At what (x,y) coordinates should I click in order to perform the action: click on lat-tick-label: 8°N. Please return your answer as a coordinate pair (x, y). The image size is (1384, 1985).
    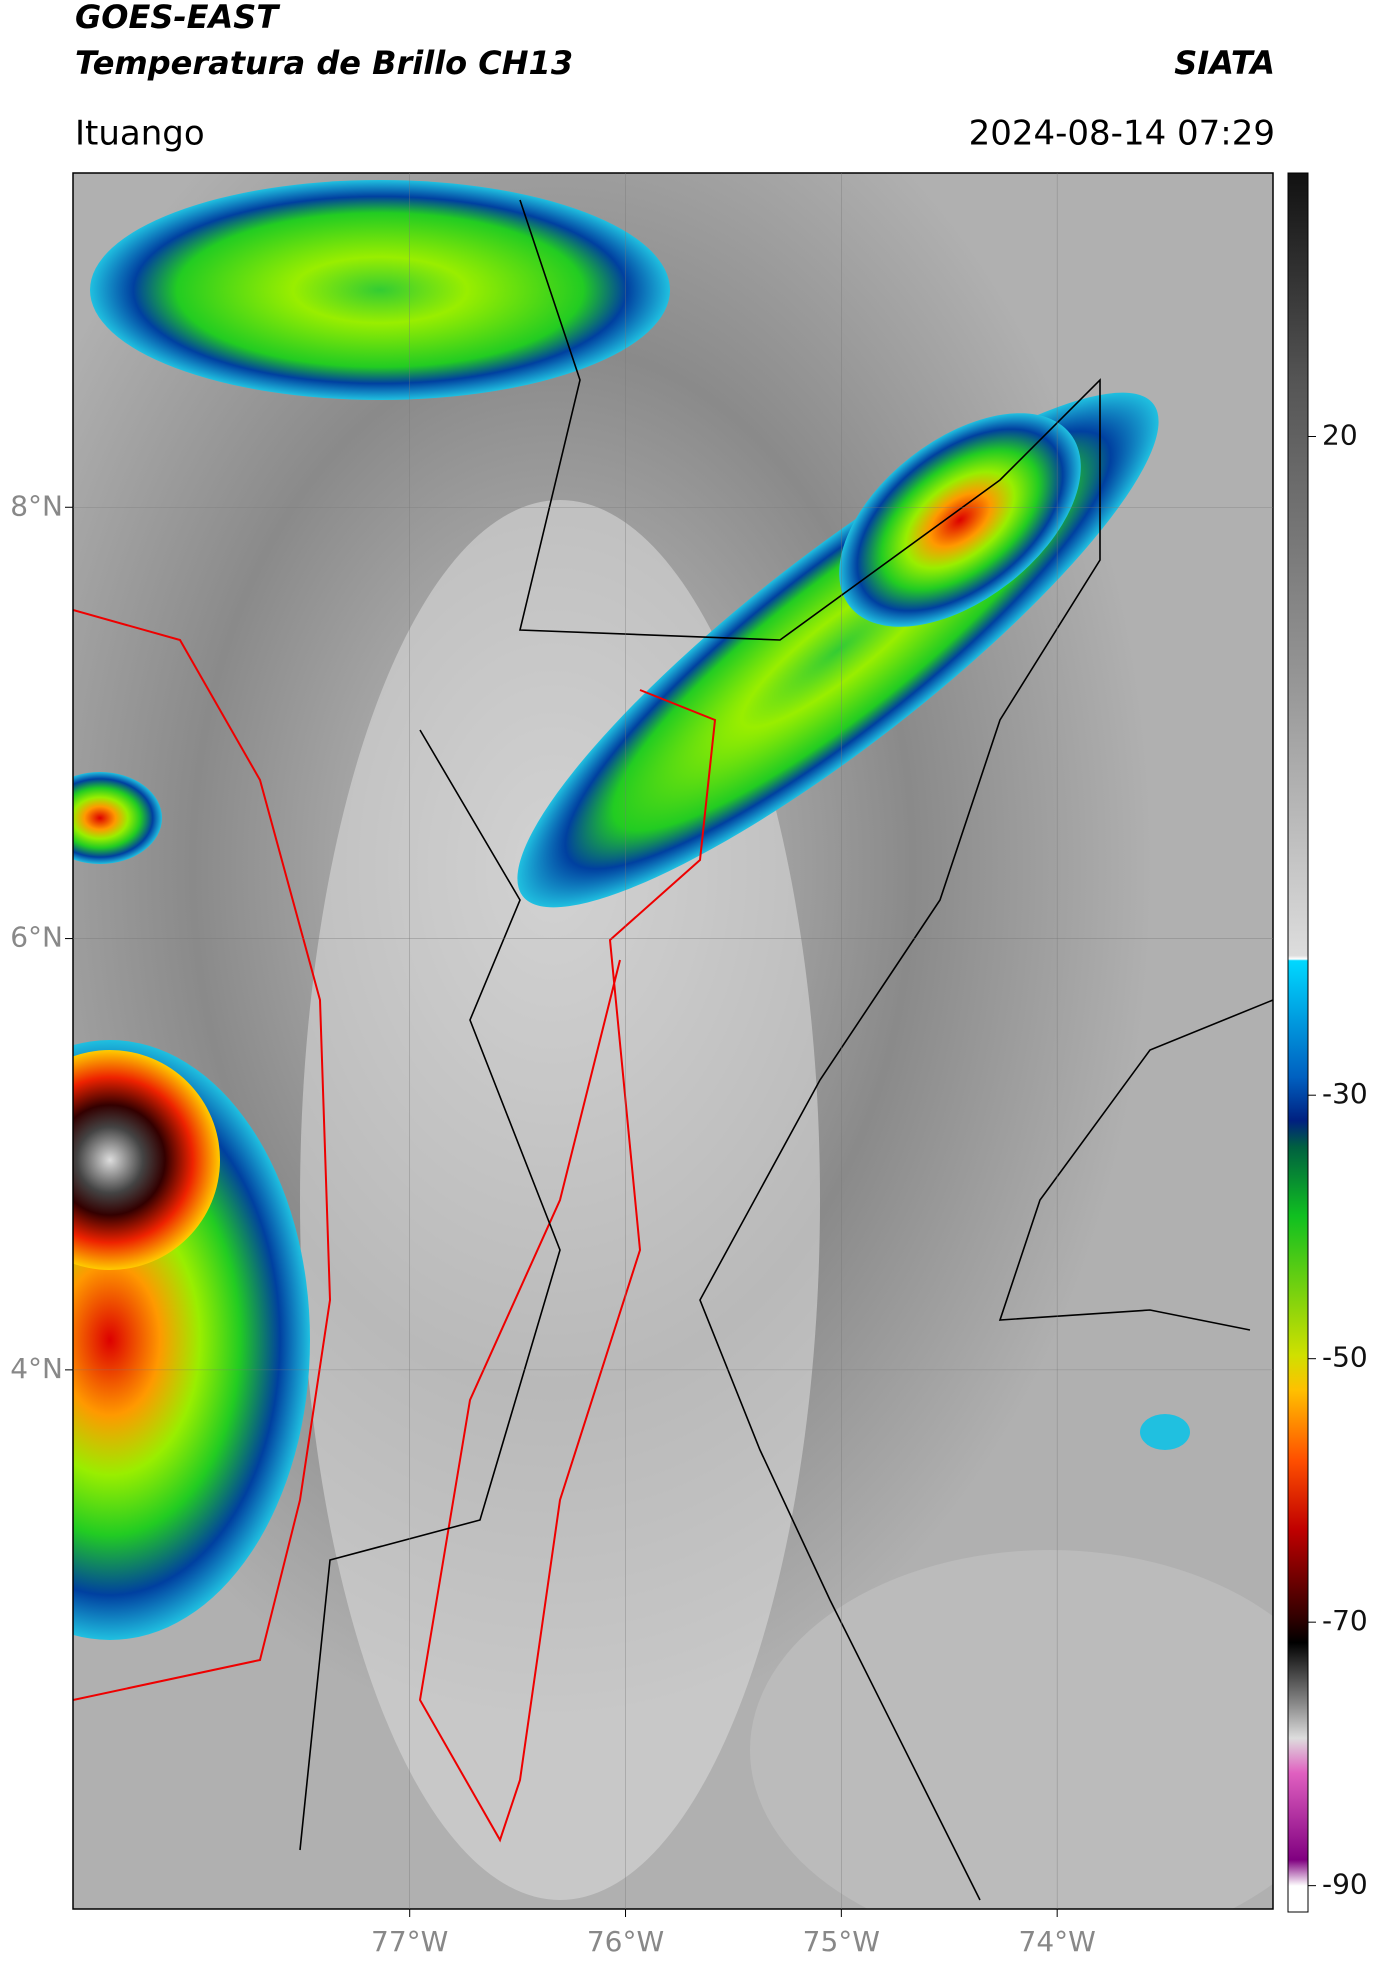
    Looking at the image, I should click on (36, 505).